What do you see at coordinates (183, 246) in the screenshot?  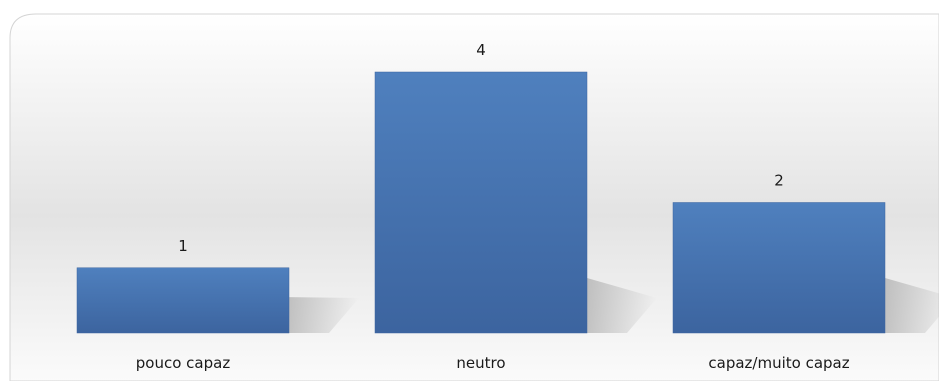 I see `bar-value-label: 1` at bounding box center [183, 246].